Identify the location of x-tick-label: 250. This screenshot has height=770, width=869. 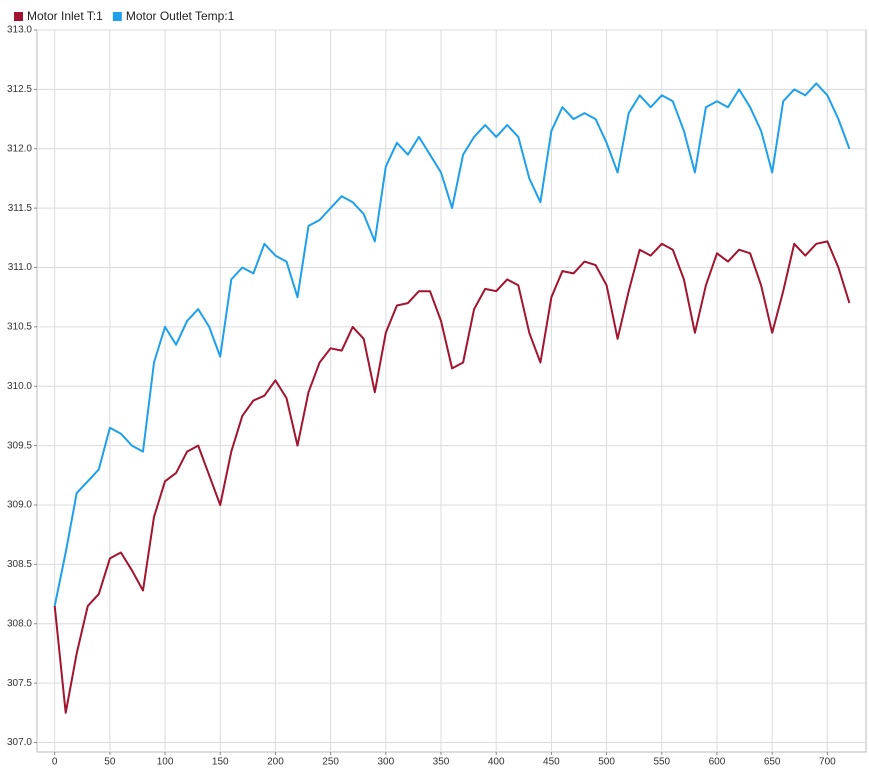
(330, 762).